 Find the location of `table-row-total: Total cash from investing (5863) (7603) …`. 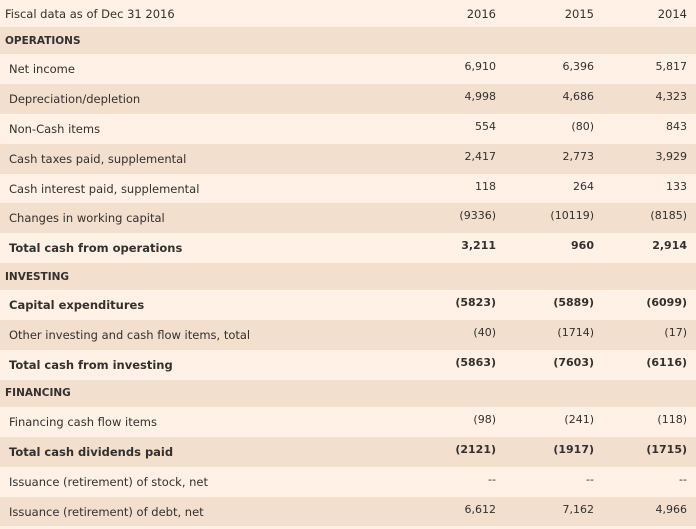

table-row-total: Total cash from investing (5863) (7603) … is located at coordinates (348, 365).